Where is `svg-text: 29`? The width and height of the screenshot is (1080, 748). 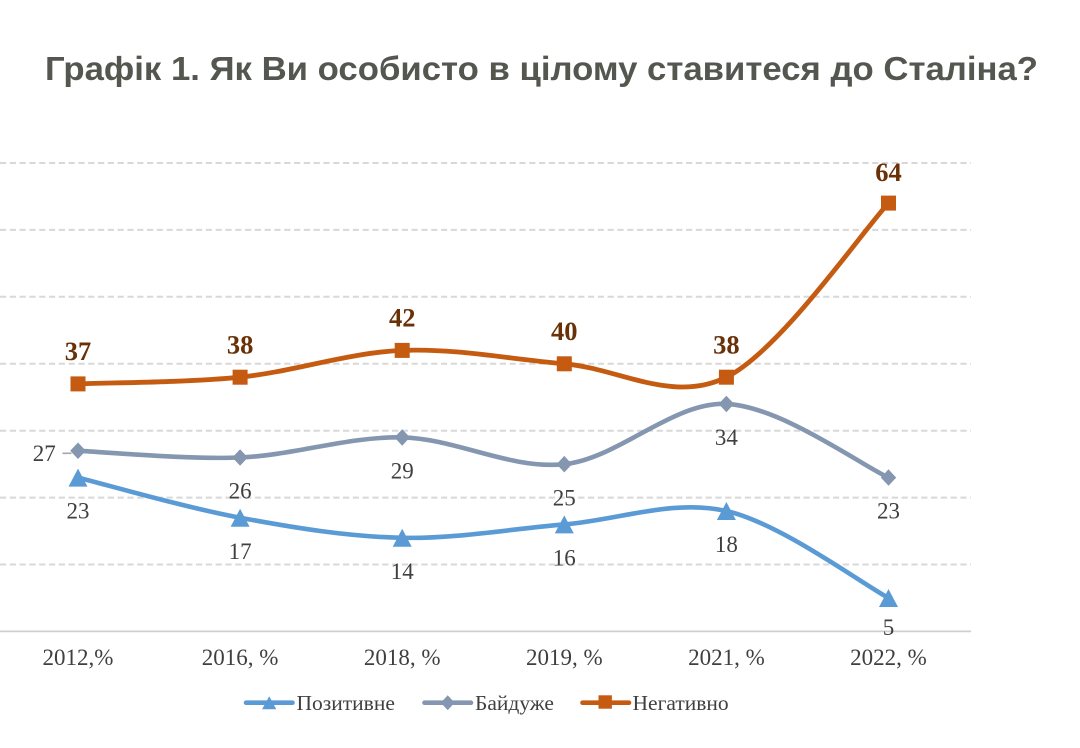
svg-text: 29 is located at coordinates (402, 471).